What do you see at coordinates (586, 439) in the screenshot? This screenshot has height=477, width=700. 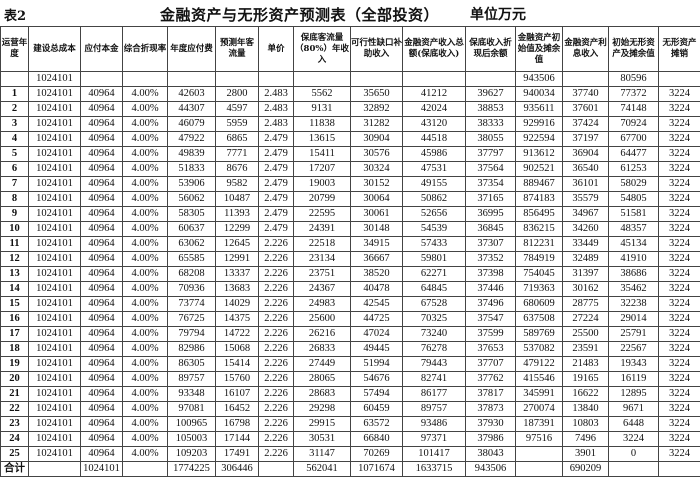 I see `table-cell: 7496` at bounding box center [586, 439].